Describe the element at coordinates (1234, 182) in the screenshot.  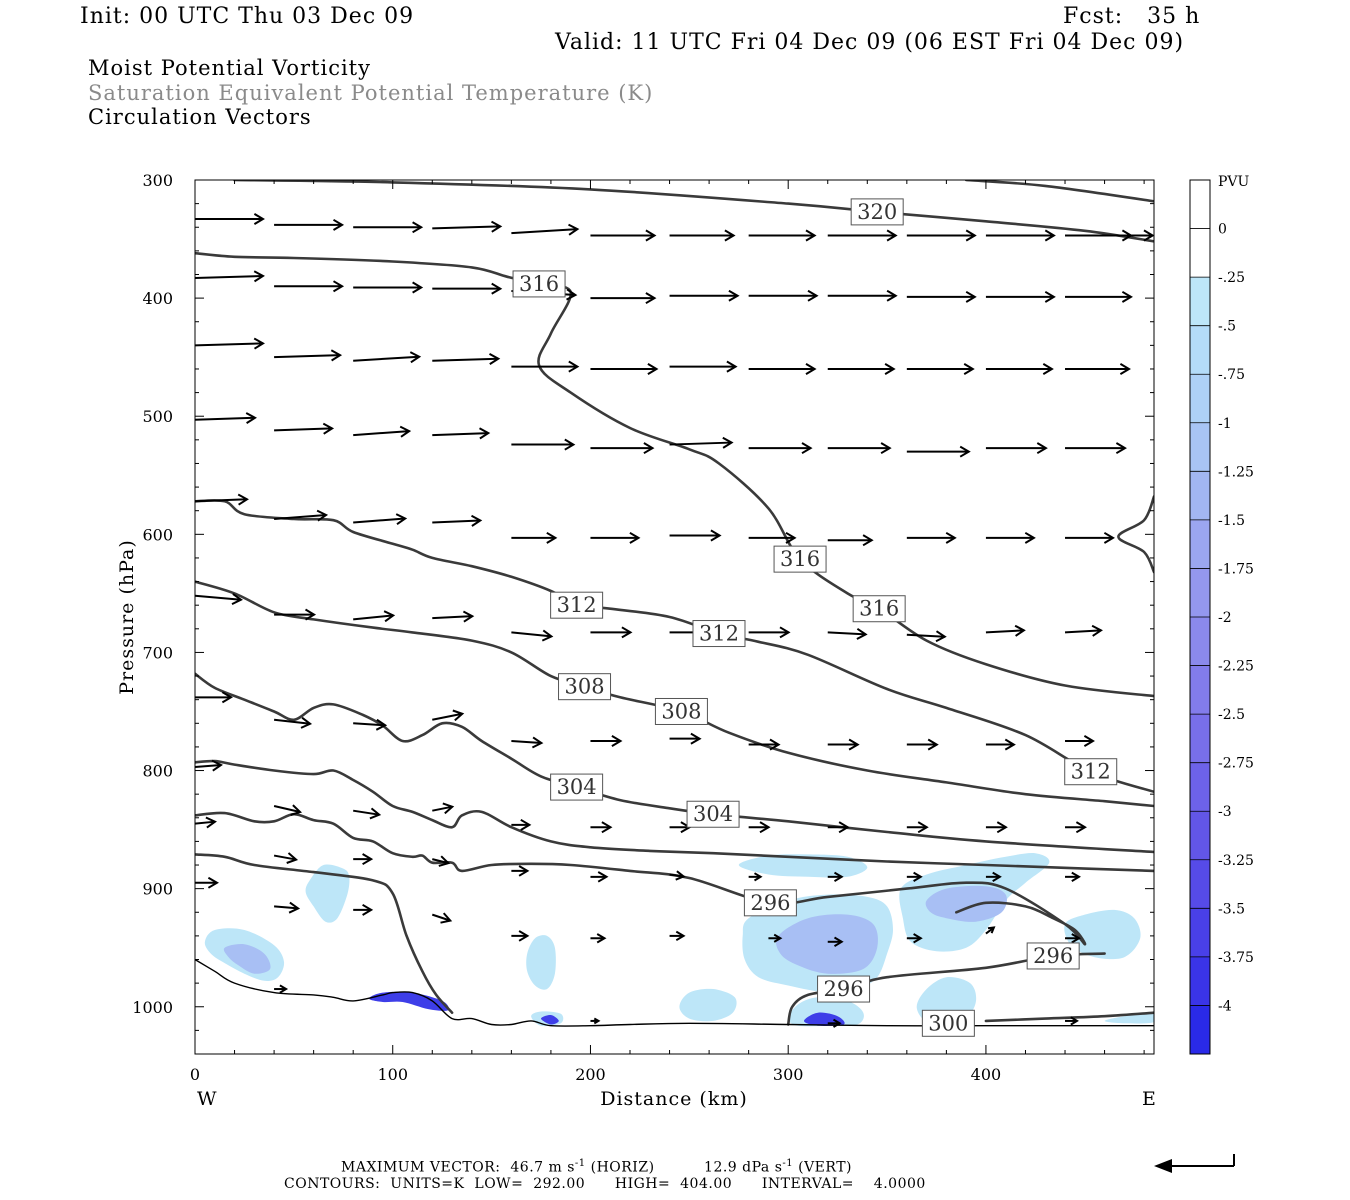
I see `colorbar-unit-label: PVU` at that location.